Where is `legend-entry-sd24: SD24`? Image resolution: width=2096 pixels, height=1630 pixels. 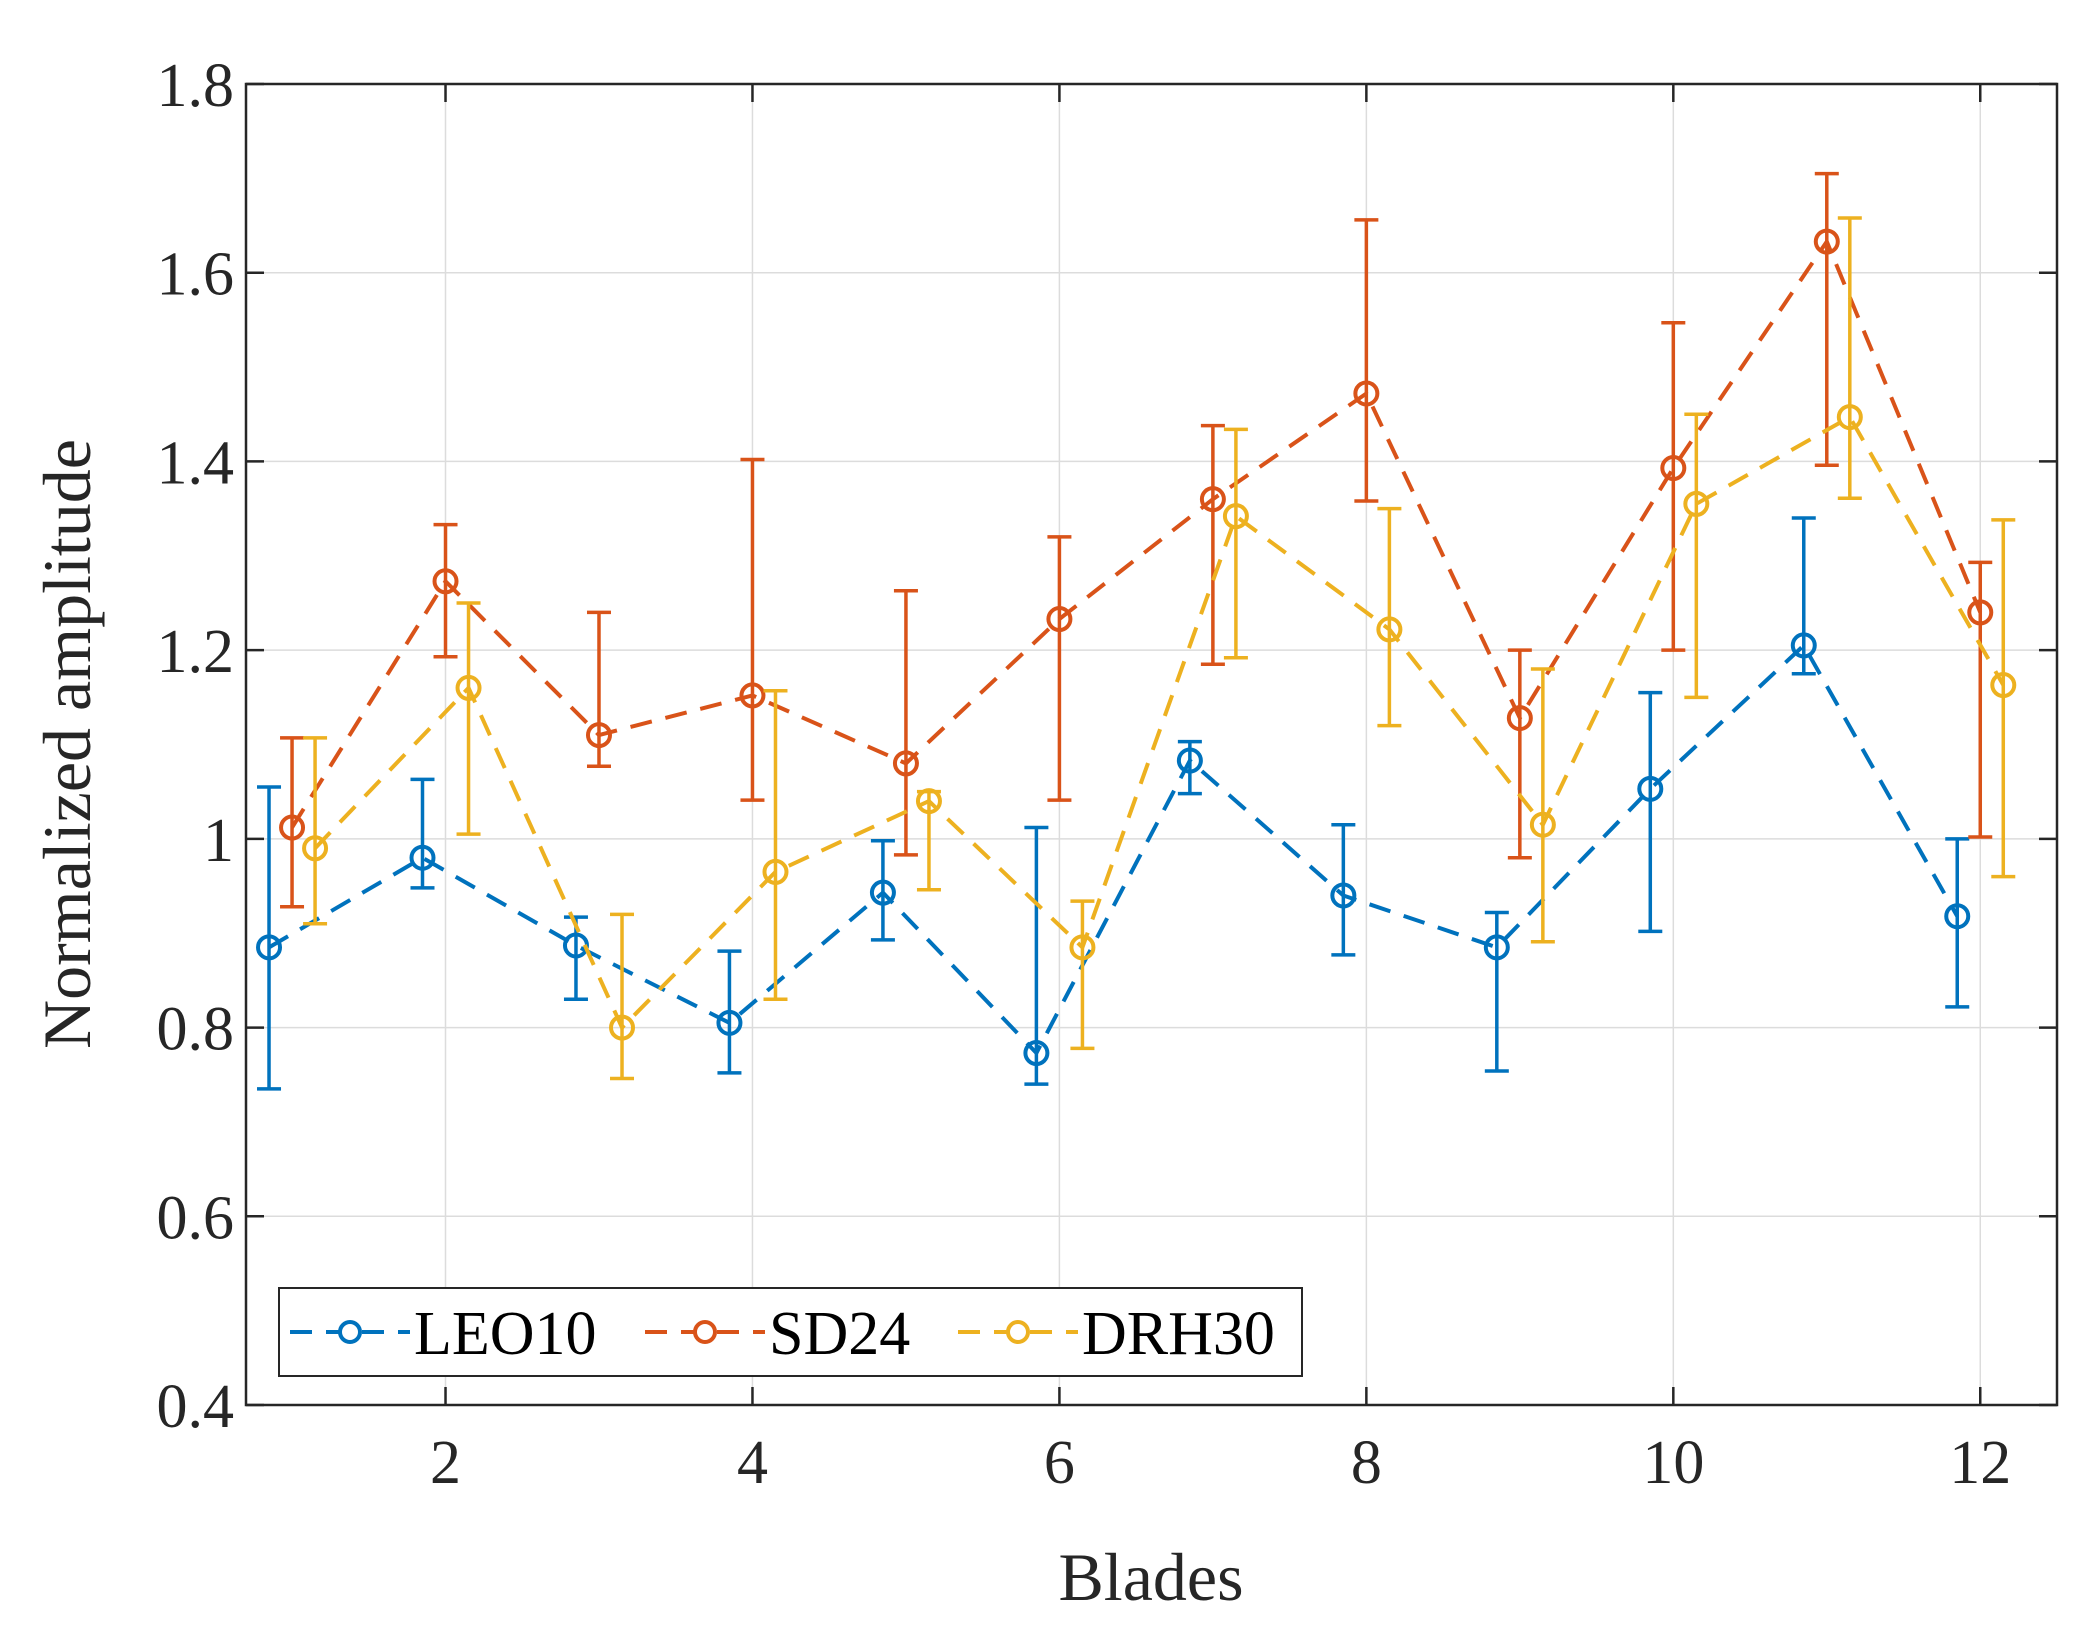
legend-entry-sd24: SD24 is located at coordinates (777, 1334).